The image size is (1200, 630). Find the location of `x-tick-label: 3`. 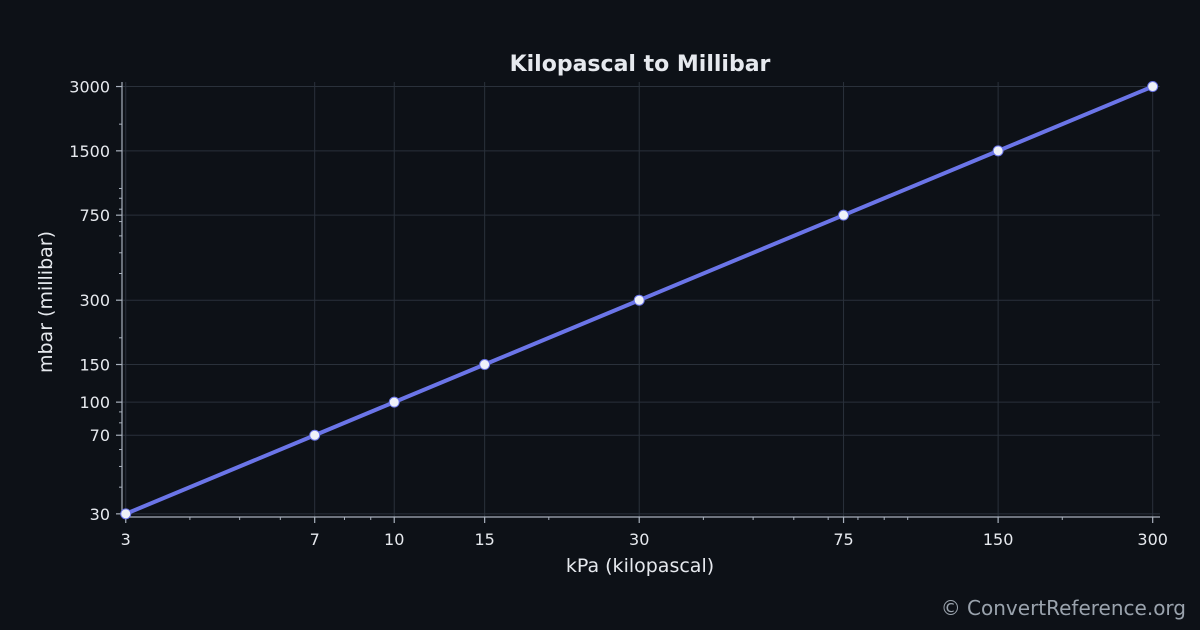

x-tick-label: 3 is located at coordinates (126, 539).